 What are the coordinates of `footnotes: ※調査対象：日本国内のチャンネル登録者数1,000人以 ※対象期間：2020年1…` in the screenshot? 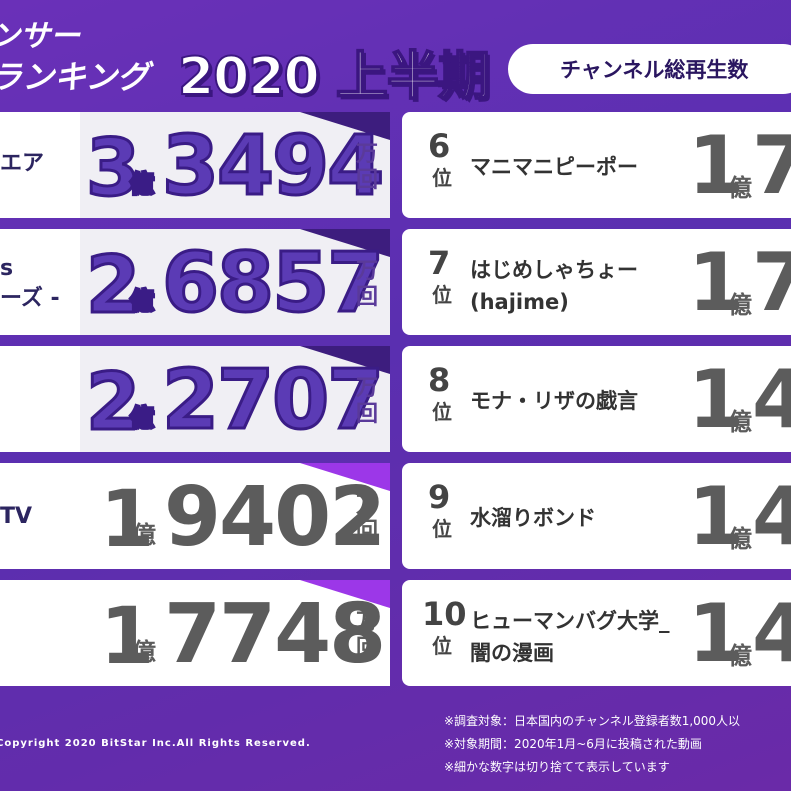 It's located at (592, 744).